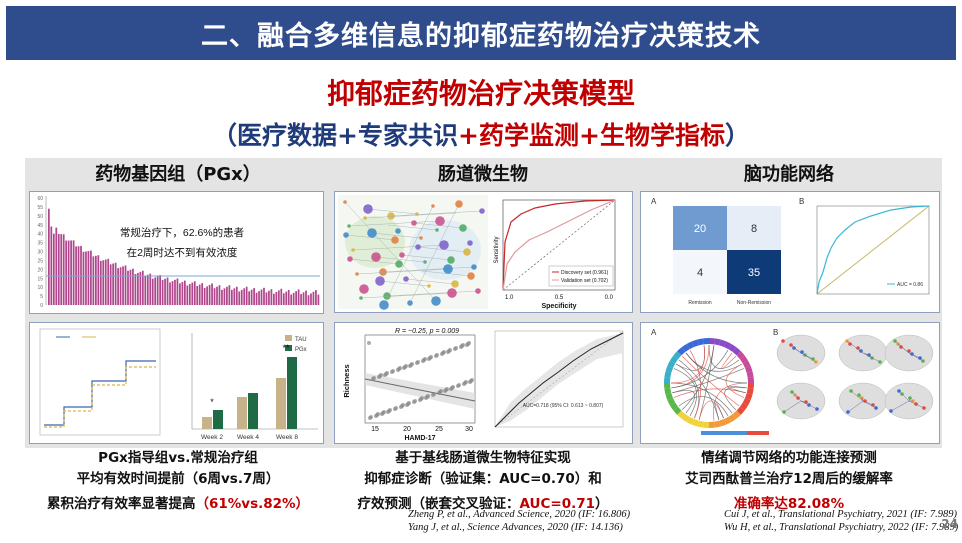  I want to click on pgx-chart-note-1: 常规治疗下，62.6%的患者, so click(182, 232).